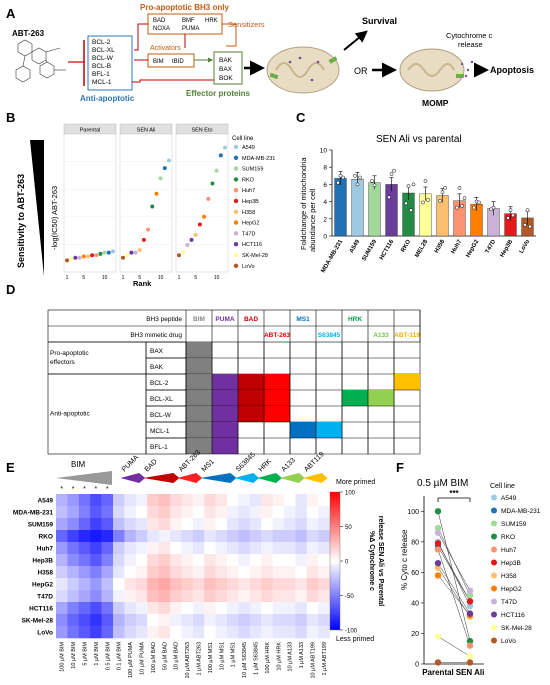 The height and width of the screenshot is (685, 550). What do you see at coordinates (379, 21) in the screenshot?
I see `survival-label: Survival` at bounding box center [379, 21].